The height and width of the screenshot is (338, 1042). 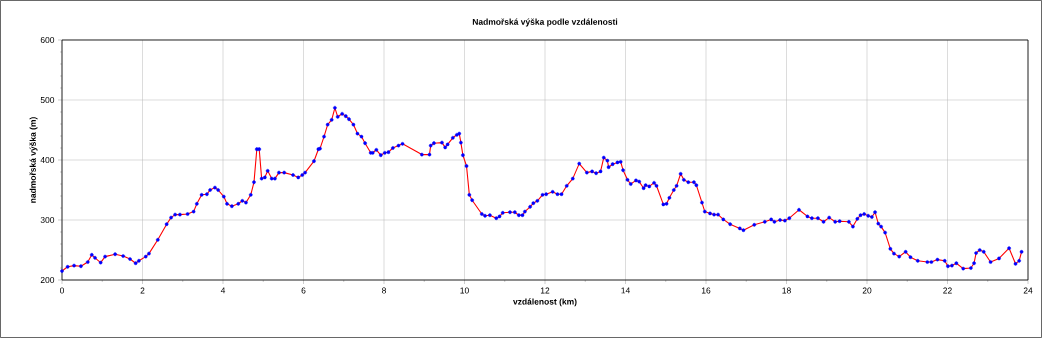 What do you see at coordinates (47, 160) in the screenshot?
I see `y-tick-label: 400` at bounding box center [47, 160].